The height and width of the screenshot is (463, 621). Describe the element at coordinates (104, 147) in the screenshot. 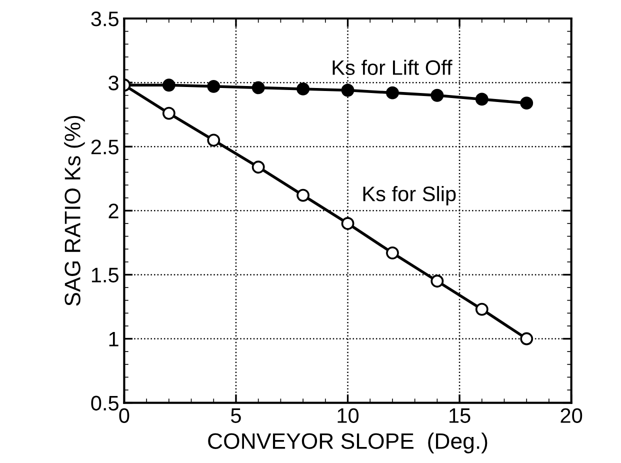

I see `y-tick-label: 2.5` at that location.